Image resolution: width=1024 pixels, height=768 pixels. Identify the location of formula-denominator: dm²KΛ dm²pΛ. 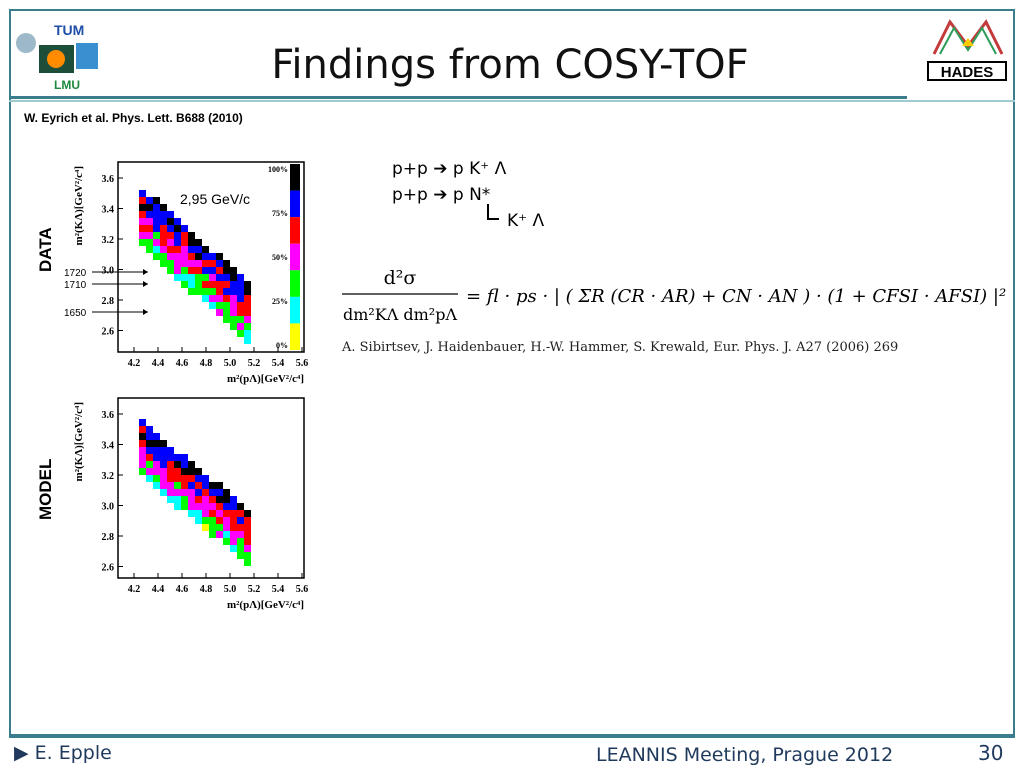
(400, 314).